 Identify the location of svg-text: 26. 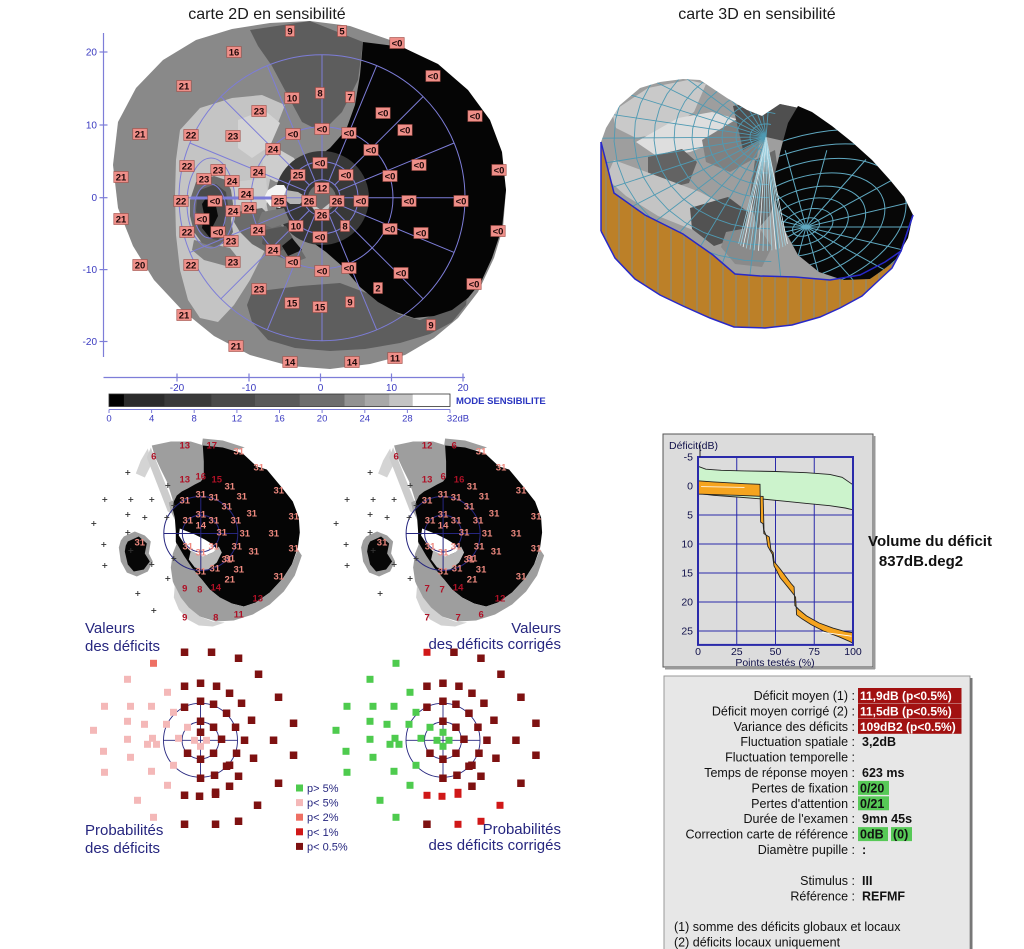
(309, 202).